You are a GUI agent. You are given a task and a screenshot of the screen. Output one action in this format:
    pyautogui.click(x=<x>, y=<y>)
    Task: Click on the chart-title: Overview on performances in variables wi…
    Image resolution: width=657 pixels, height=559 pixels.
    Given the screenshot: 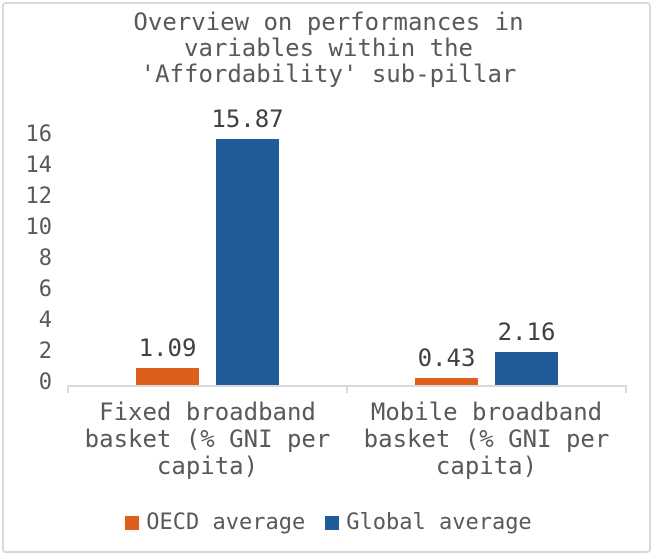 What is the action you would take?
    pyautogui.click(x=328, y=48)
    